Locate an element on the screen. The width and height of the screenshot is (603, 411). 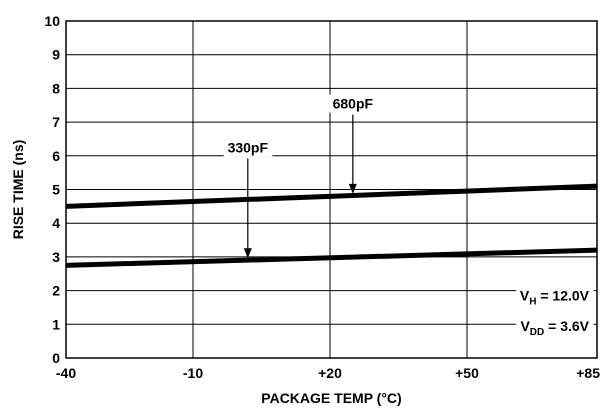
y-tick-label: 1 is located at coordinates (56, 324).